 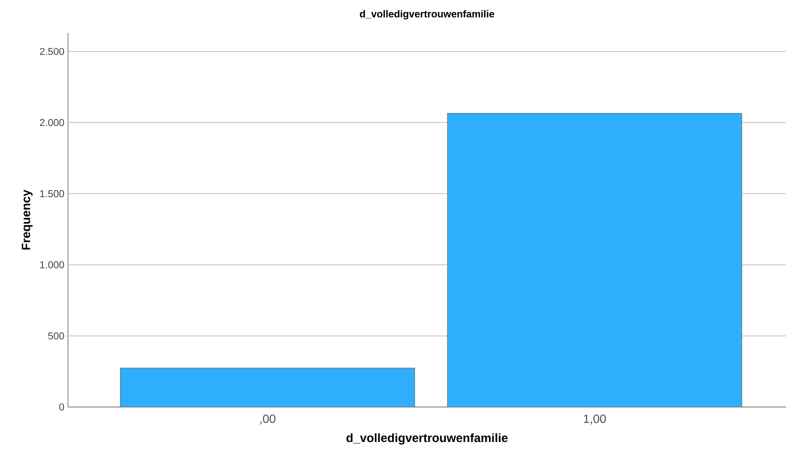 What do you see at coordinates (52, 264) in the screenshot?
I see `y-tick-label: 1.000` at bounding box center [52, 264].